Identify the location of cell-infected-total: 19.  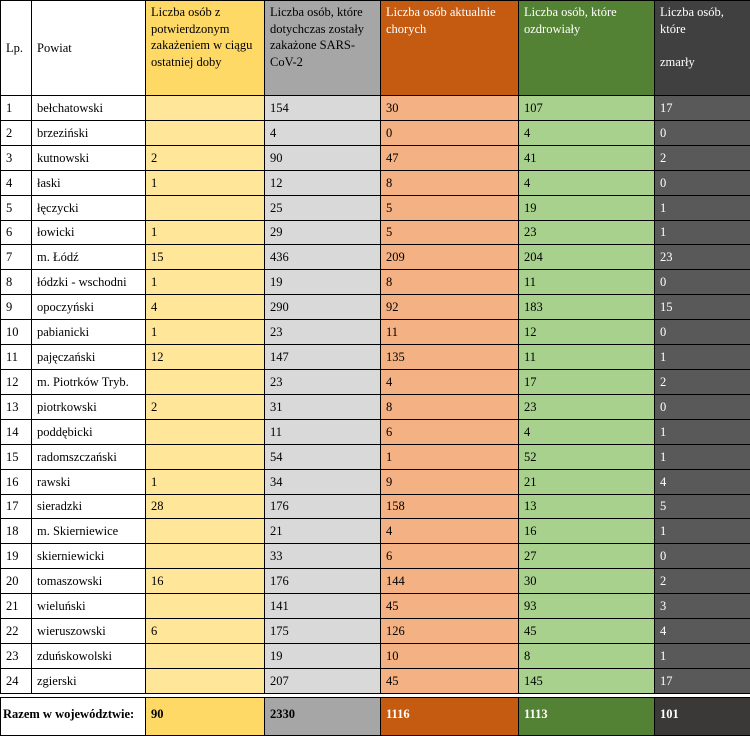
(323, 282).